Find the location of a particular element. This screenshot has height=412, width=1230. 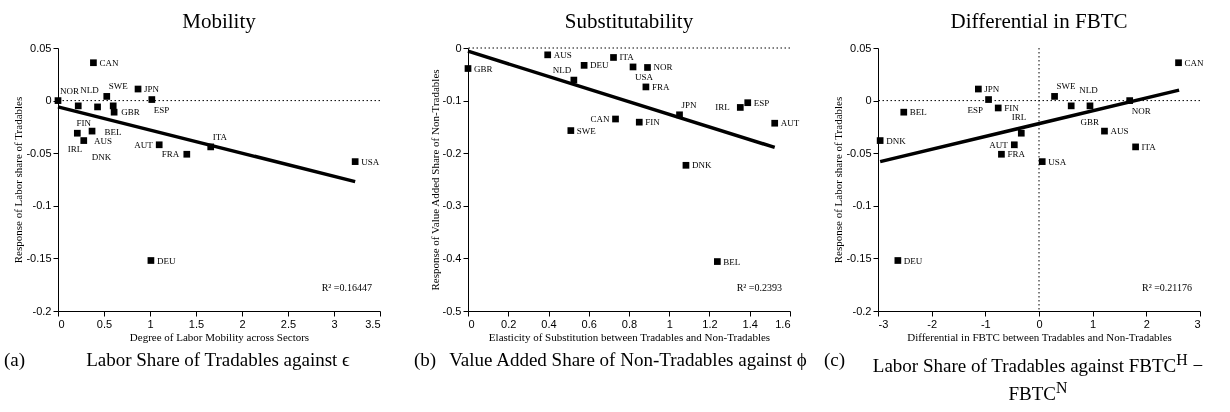

text: Labor Share of Tradables against ϵ is located at coordinates (218, 360).